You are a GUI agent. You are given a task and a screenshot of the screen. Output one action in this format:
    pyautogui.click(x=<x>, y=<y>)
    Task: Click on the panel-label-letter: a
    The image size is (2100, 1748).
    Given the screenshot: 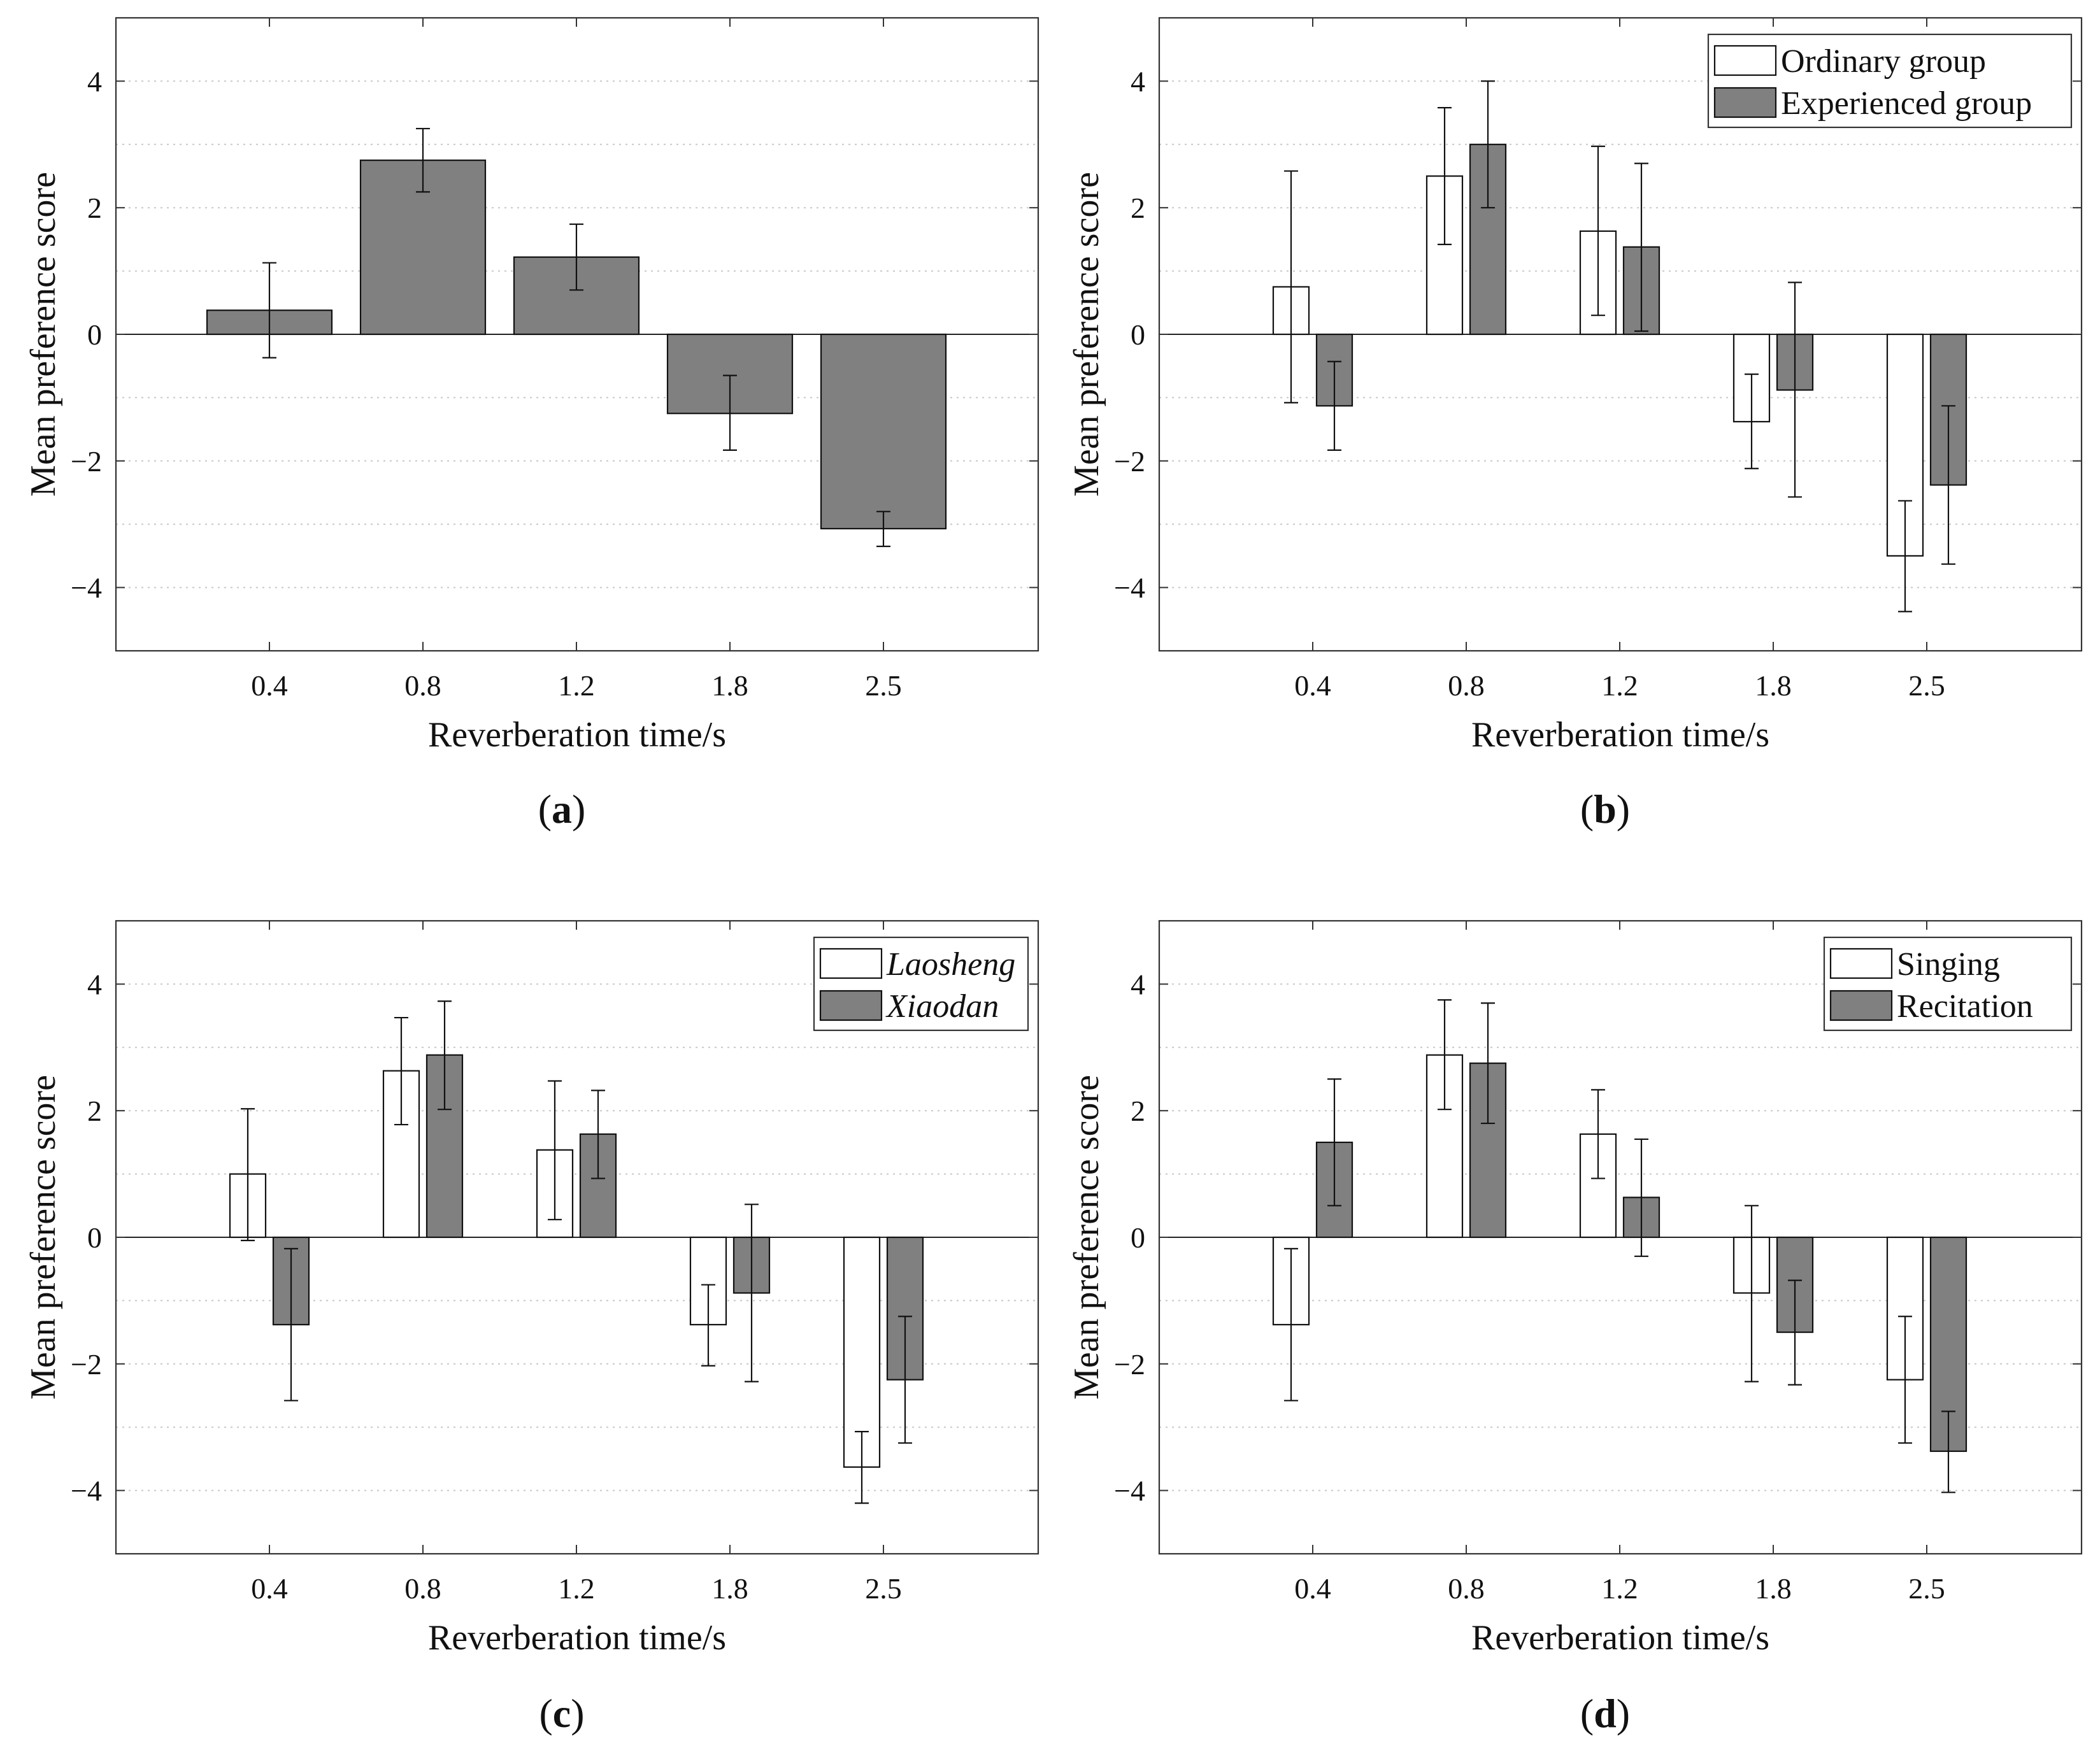 What is the action you would take?
    pyautogui.click(x=562, y=809)
    